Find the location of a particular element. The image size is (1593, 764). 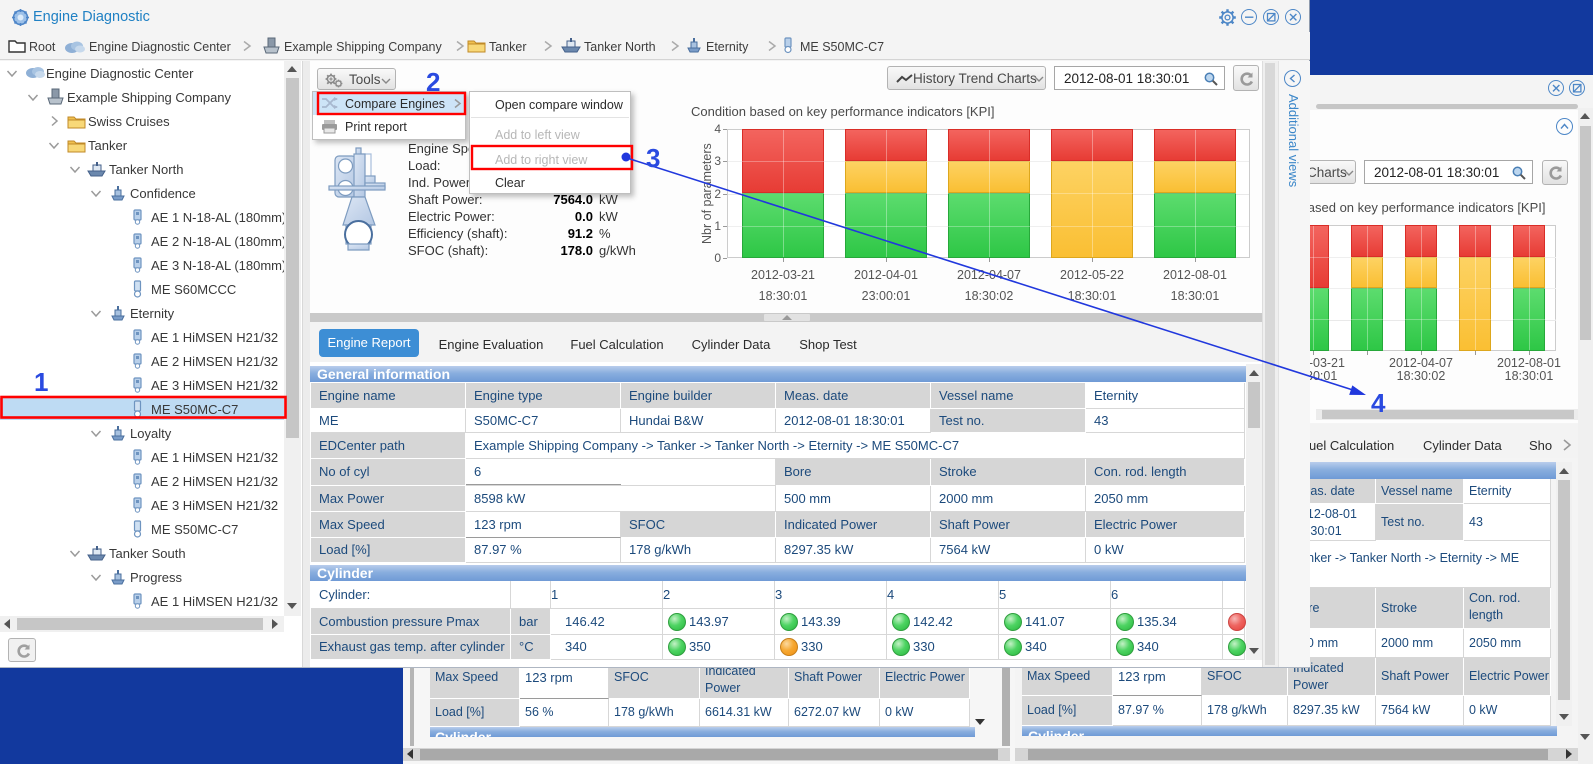

svg-text: 4 is located at coordinates (1378, 403).